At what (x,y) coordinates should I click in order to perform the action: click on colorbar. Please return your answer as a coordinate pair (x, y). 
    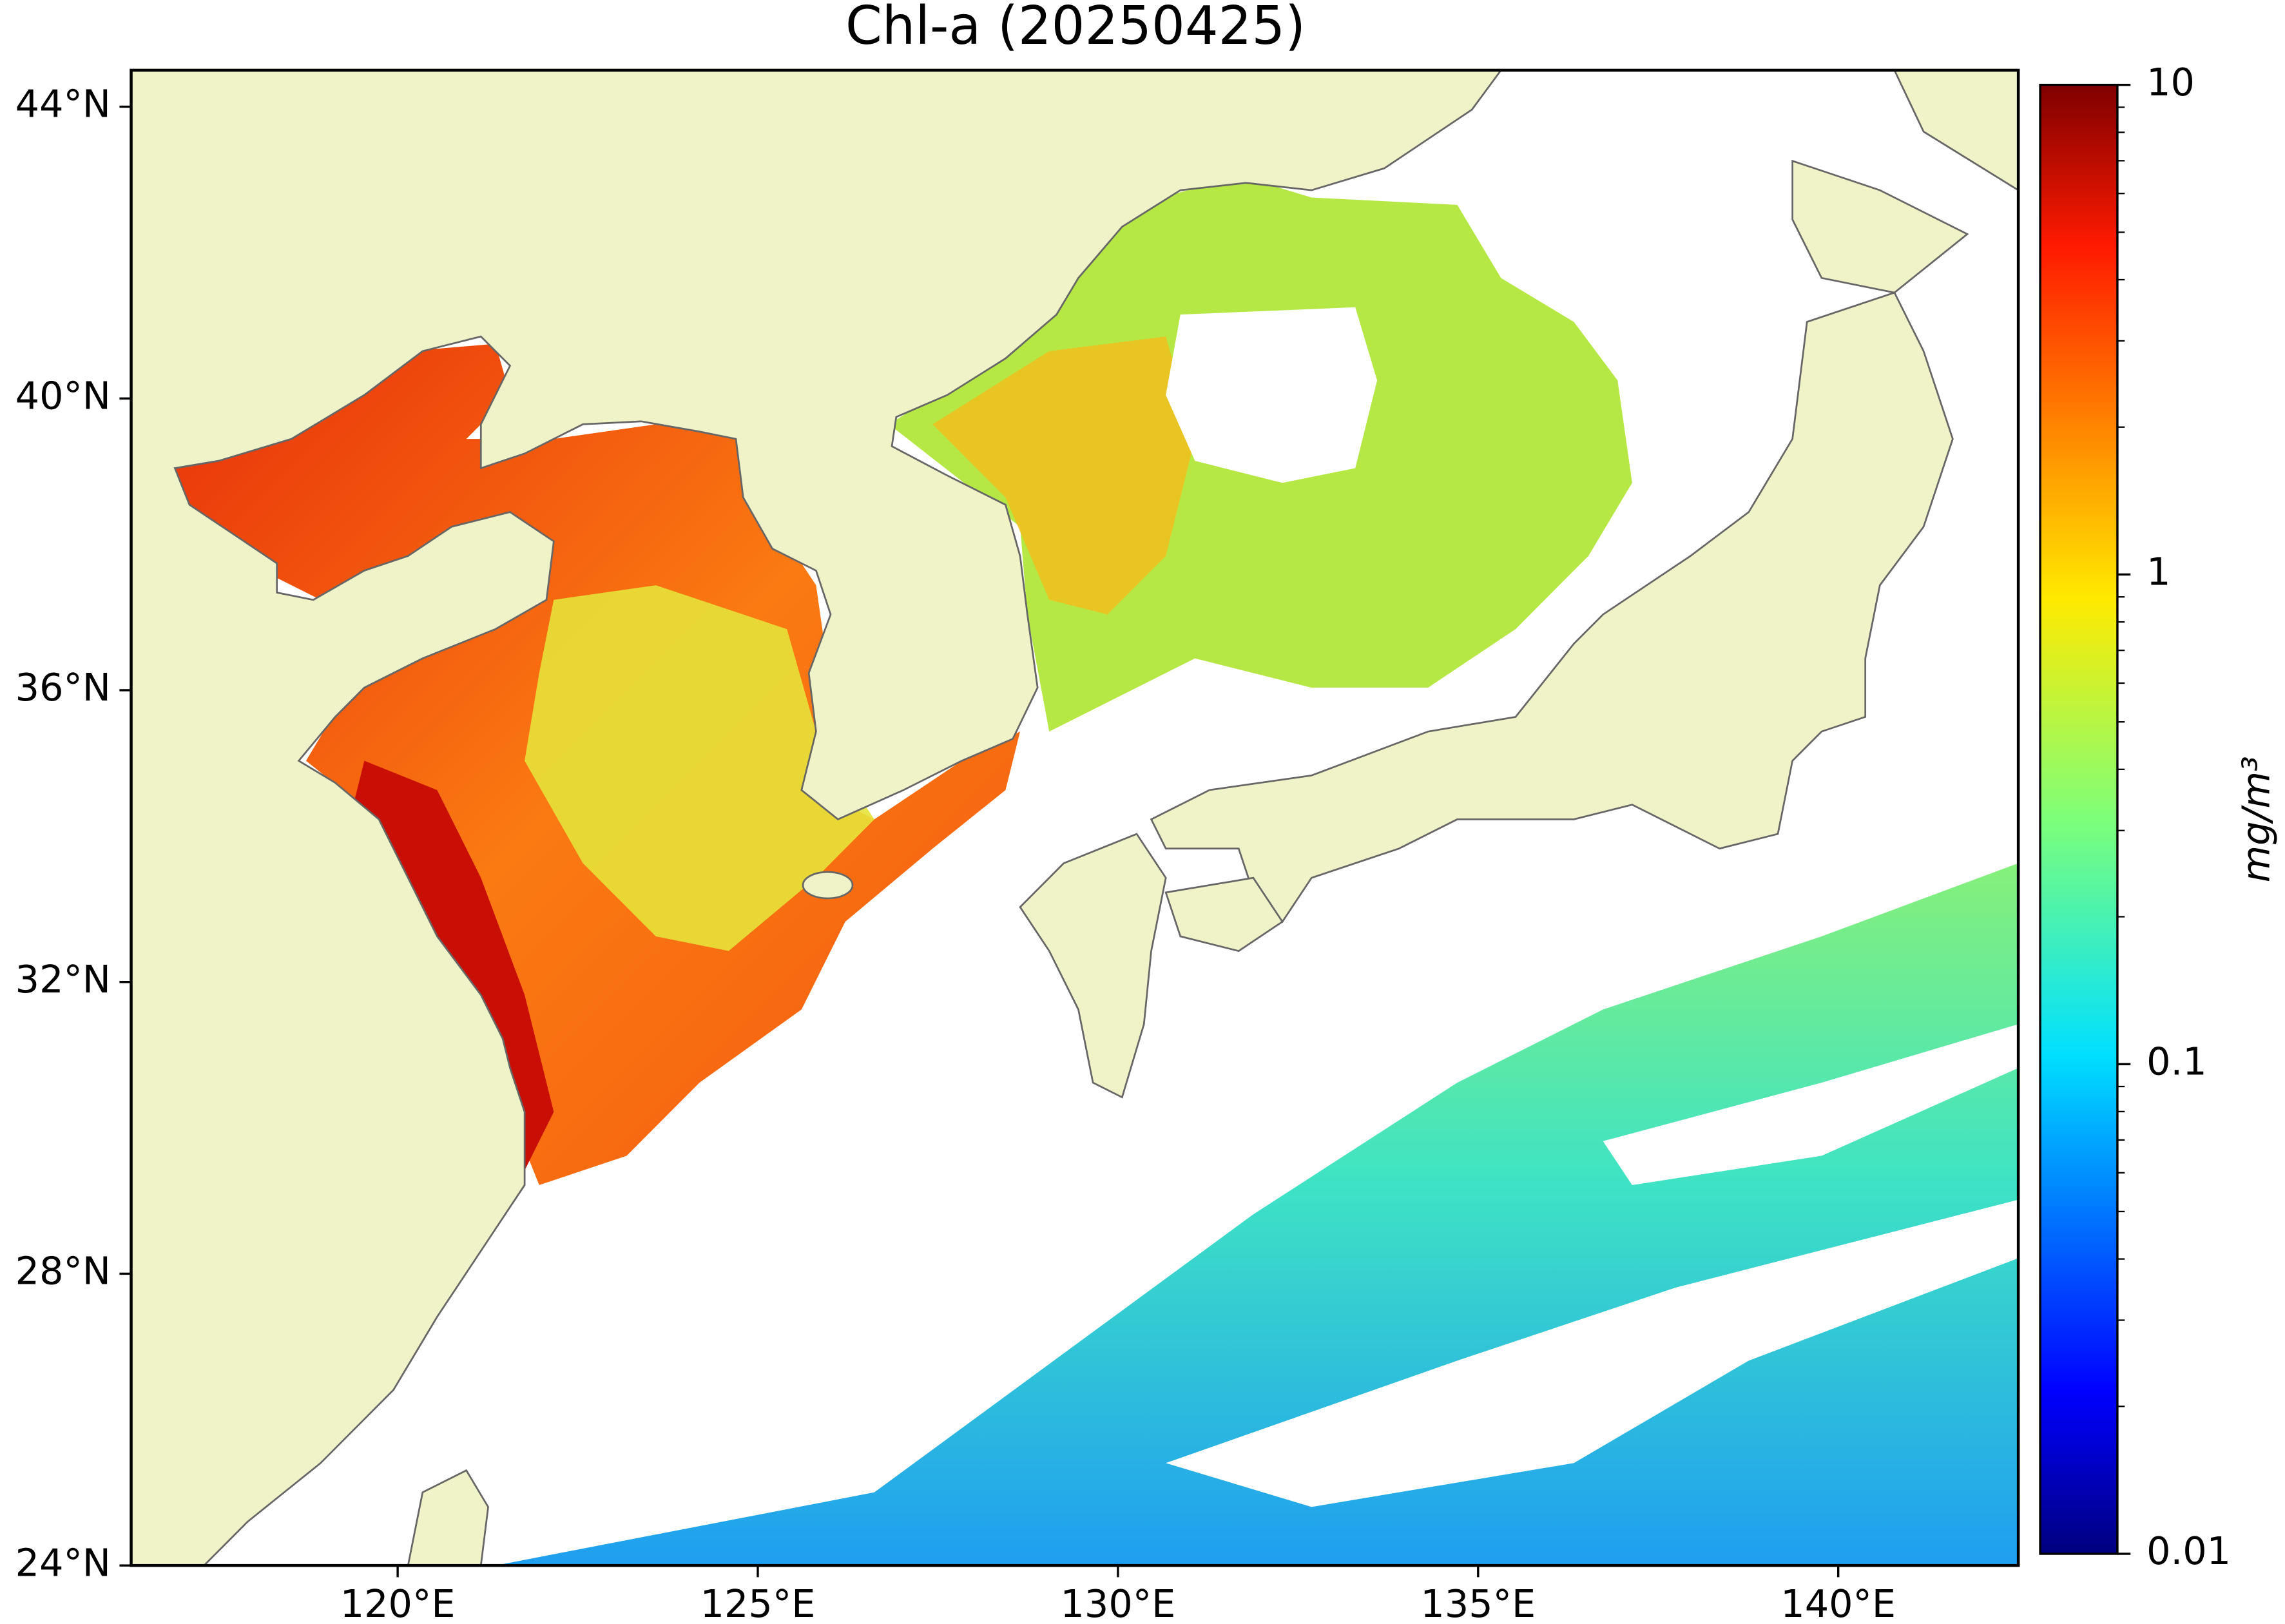
    Looking at the image, I should click on (2079, 819).